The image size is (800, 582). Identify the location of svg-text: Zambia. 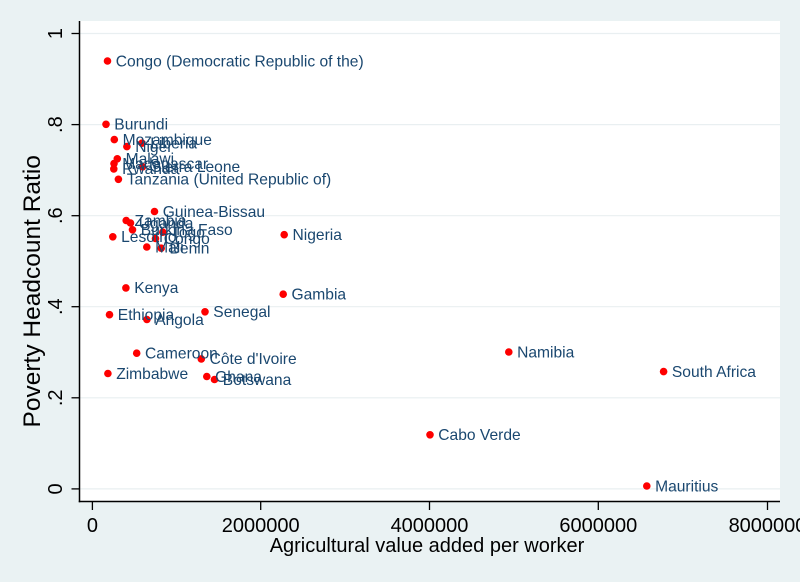
(161, 221).